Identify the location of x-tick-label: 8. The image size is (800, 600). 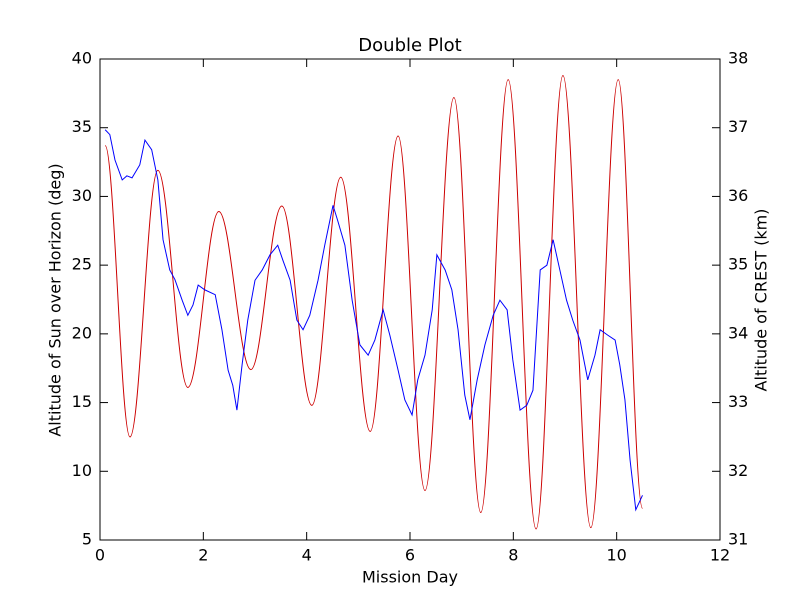
(513, 555).